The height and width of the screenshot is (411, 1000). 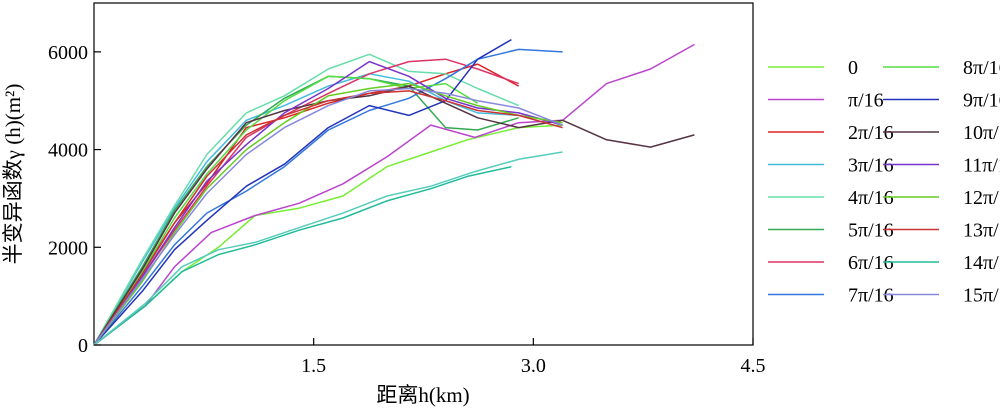 What do you see at coordinates (533, 366) in the screenshot?
I see `x-tick-label-1: 3.0` at bounding box center [533, 366].